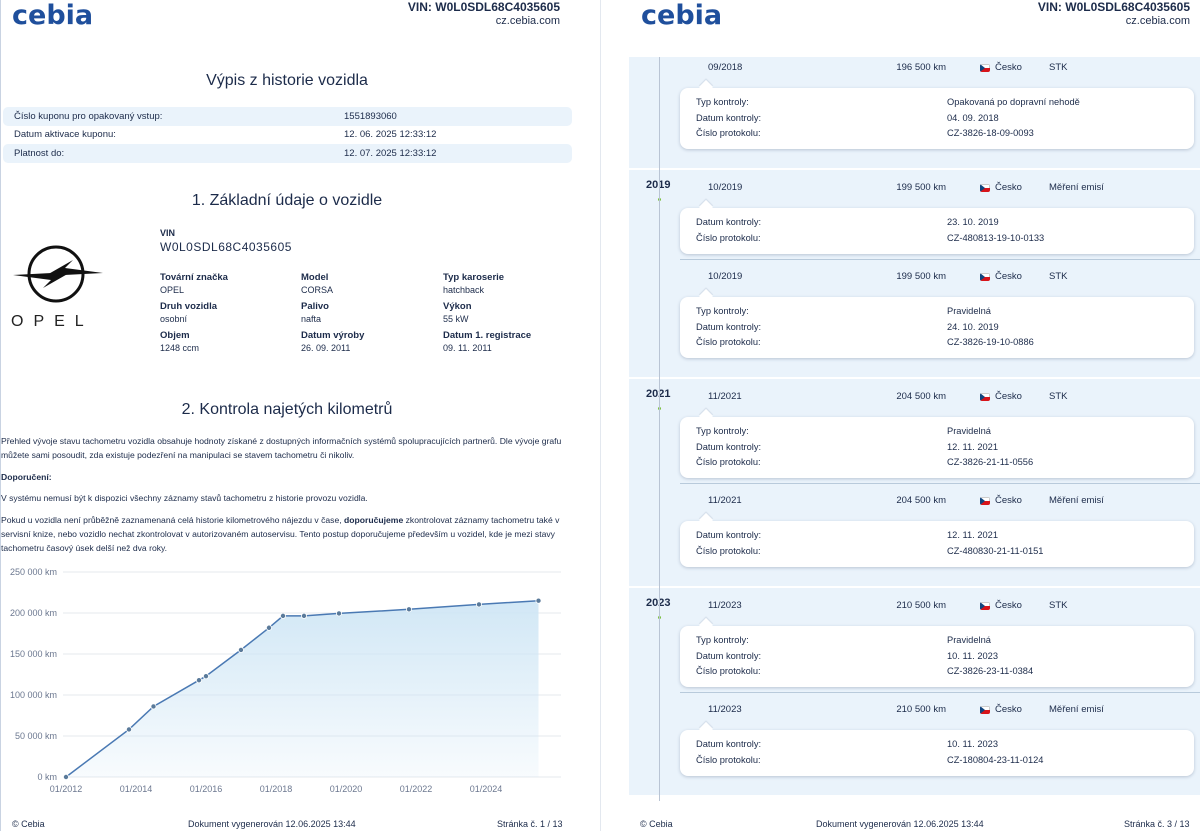 This screenshot has height=831, width=1200. I want to click on chart-y-tick: 50 000 km, so click(36, 736).